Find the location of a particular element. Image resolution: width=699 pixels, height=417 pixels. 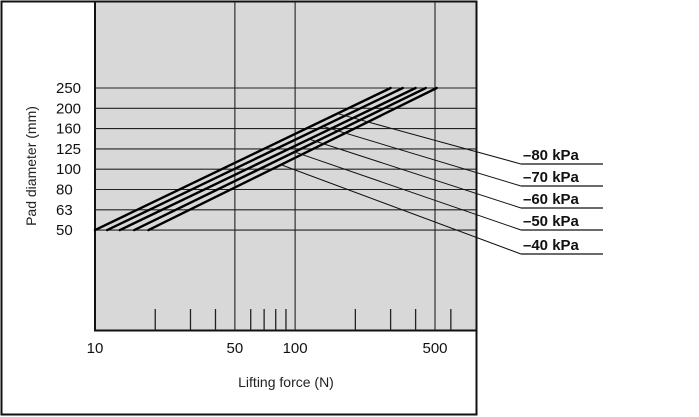

x-tick-labels: 10 50 100 500 is located at coordinates (267, 348).